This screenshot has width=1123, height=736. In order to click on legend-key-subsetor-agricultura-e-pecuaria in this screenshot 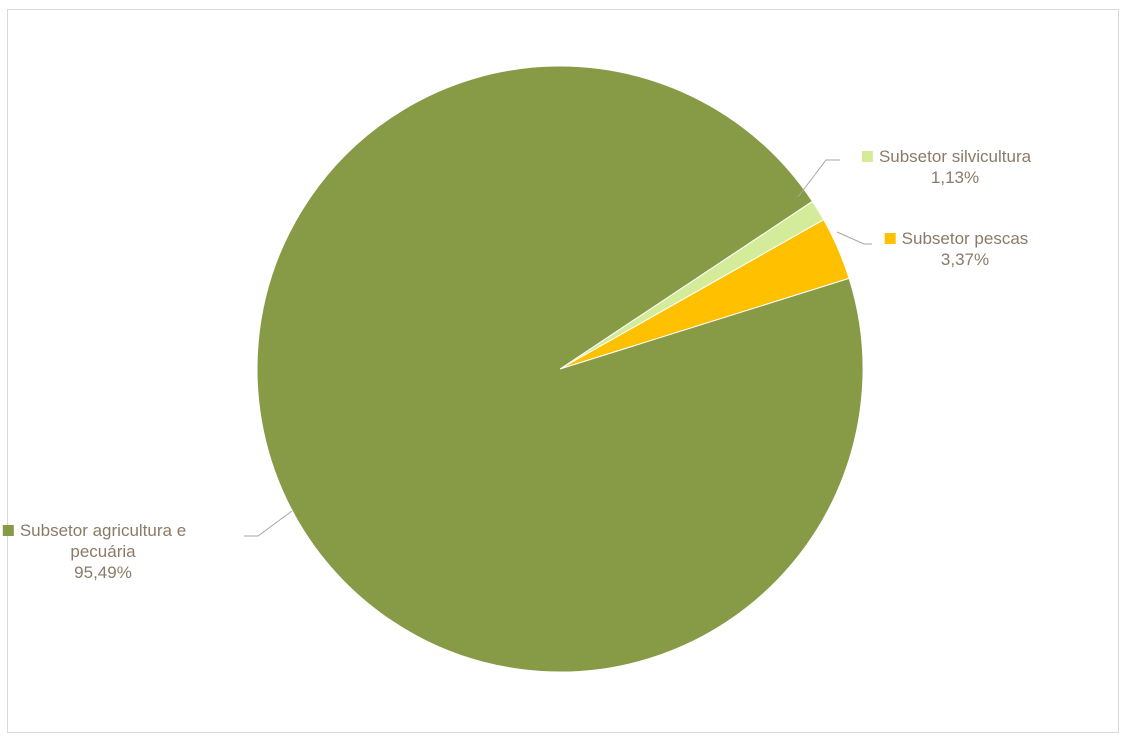, I will do `click(8, 530)`.